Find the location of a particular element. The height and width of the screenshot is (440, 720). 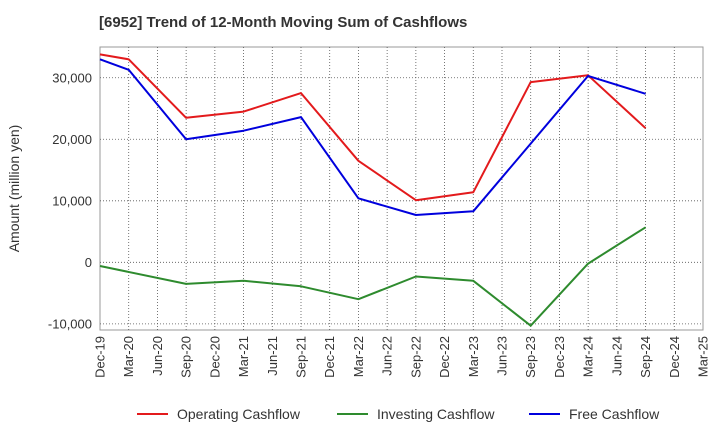

x-tick-label: Sep-21 is located at coordinates (301, 357).